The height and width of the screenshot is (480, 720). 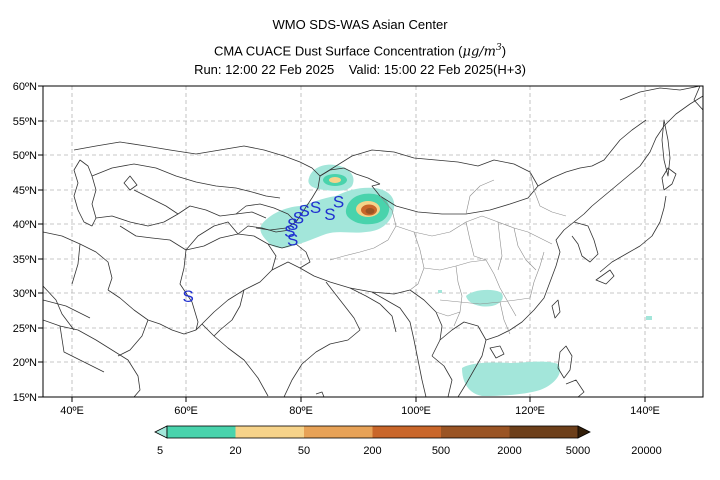 What do you see at coordinates (186, 411) in the screenshot?
I see `lon-label: 60ºE` at bounding box center [186, 411].